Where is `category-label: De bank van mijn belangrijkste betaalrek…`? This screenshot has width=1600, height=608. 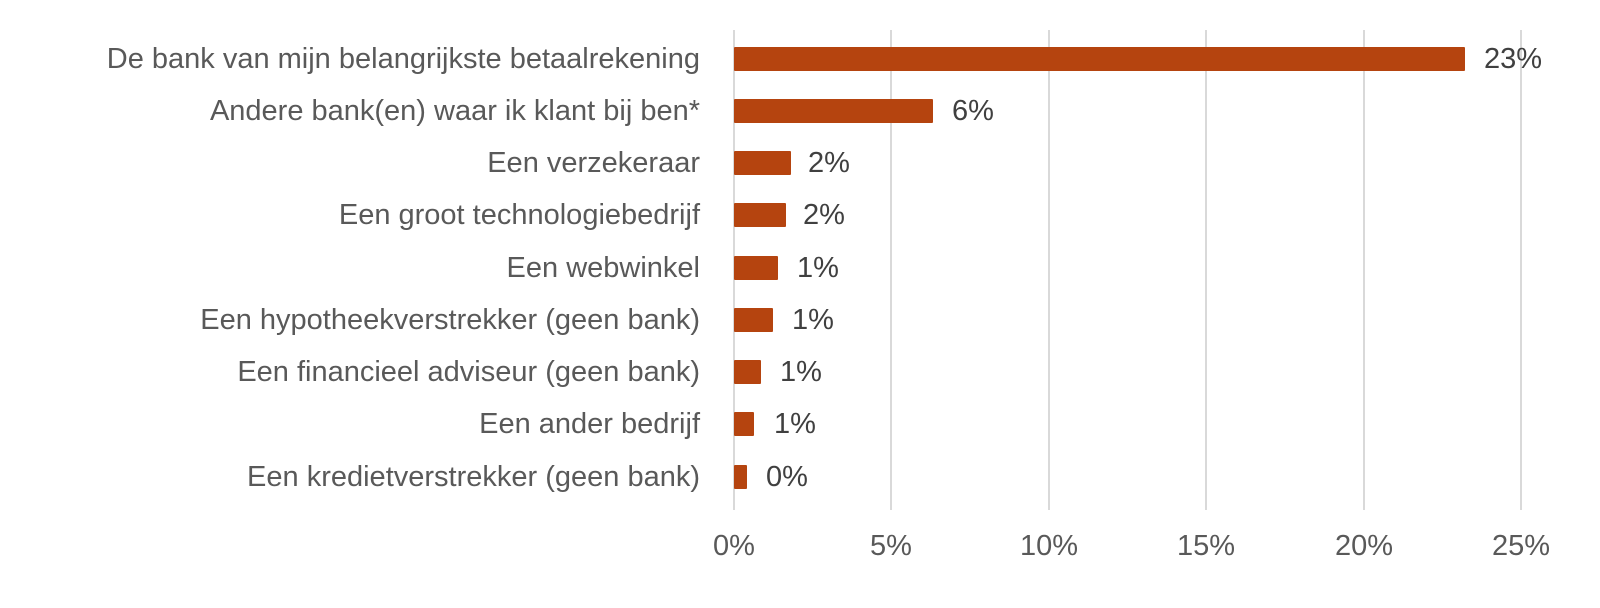
category-label: De bank van mijn belangrijkste betaalrek… is located at coordinates (403, 59).